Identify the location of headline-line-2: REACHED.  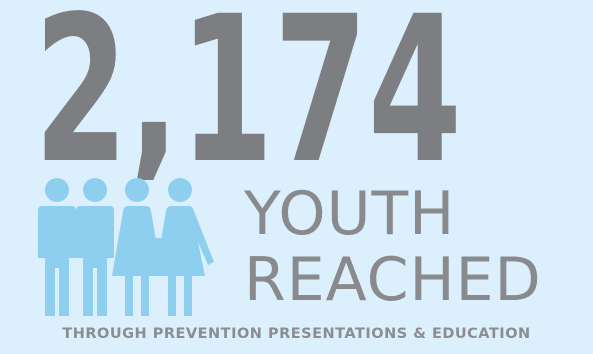
(393, 280).